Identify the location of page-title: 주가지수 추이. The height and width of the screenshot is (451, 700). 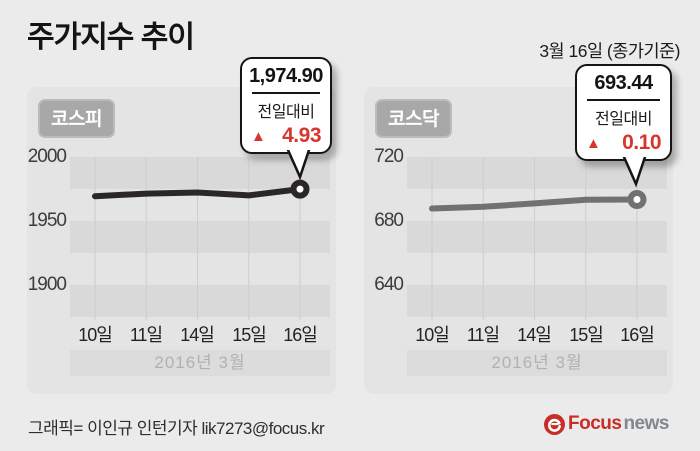
(111, 37).